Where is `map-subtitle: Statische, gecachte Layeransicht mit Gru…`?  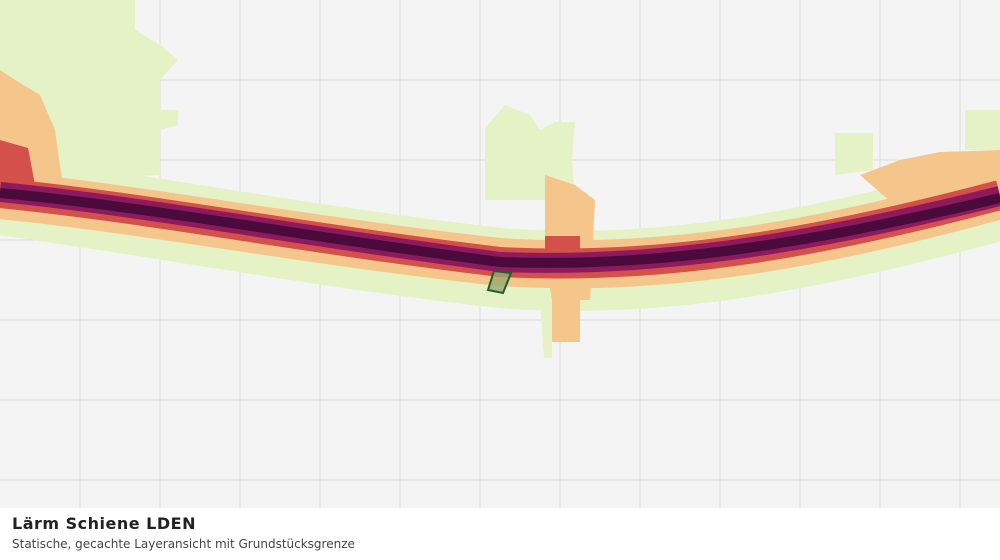 map-subtitle: Statische, gecachte Layeransicht mit Gru… is located at coordinates (183, 544).